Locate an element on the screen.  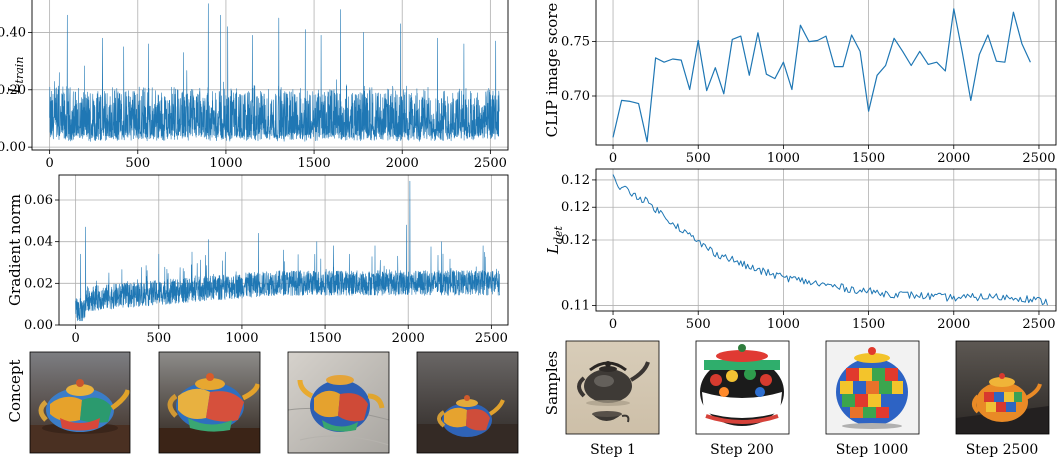
det-loss-grid is located at coordinates (826, 240).